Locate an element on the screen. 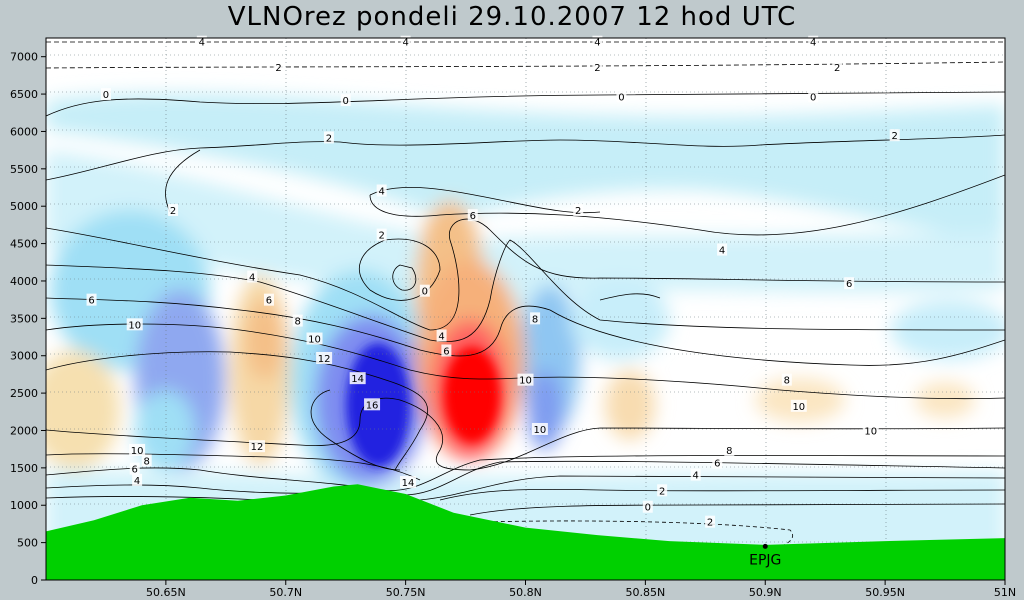  x-tick-label: 50.7N is located at coordinates (285, 592).